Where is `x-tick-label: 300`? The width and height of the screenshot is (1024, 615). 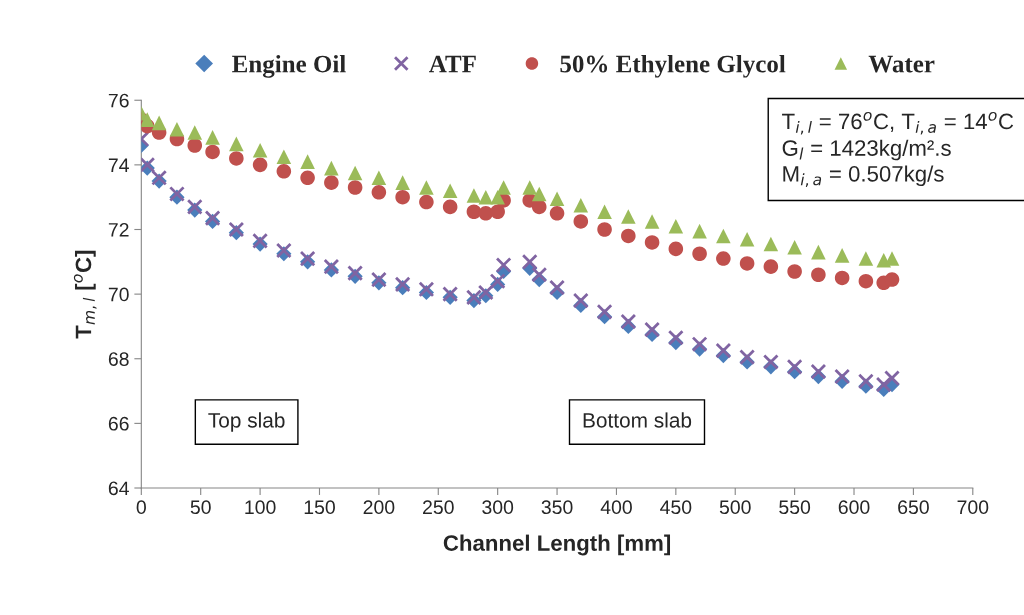
x-tick-label: 300 is located at coordinates (498, 507).